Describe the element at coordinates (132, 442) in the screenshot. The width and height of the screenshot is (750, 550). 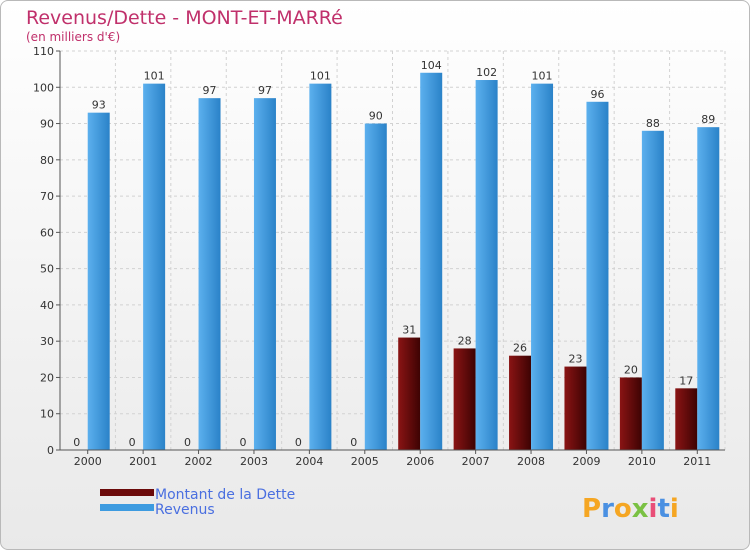
I see `label-debt-2001: 0` at that location.